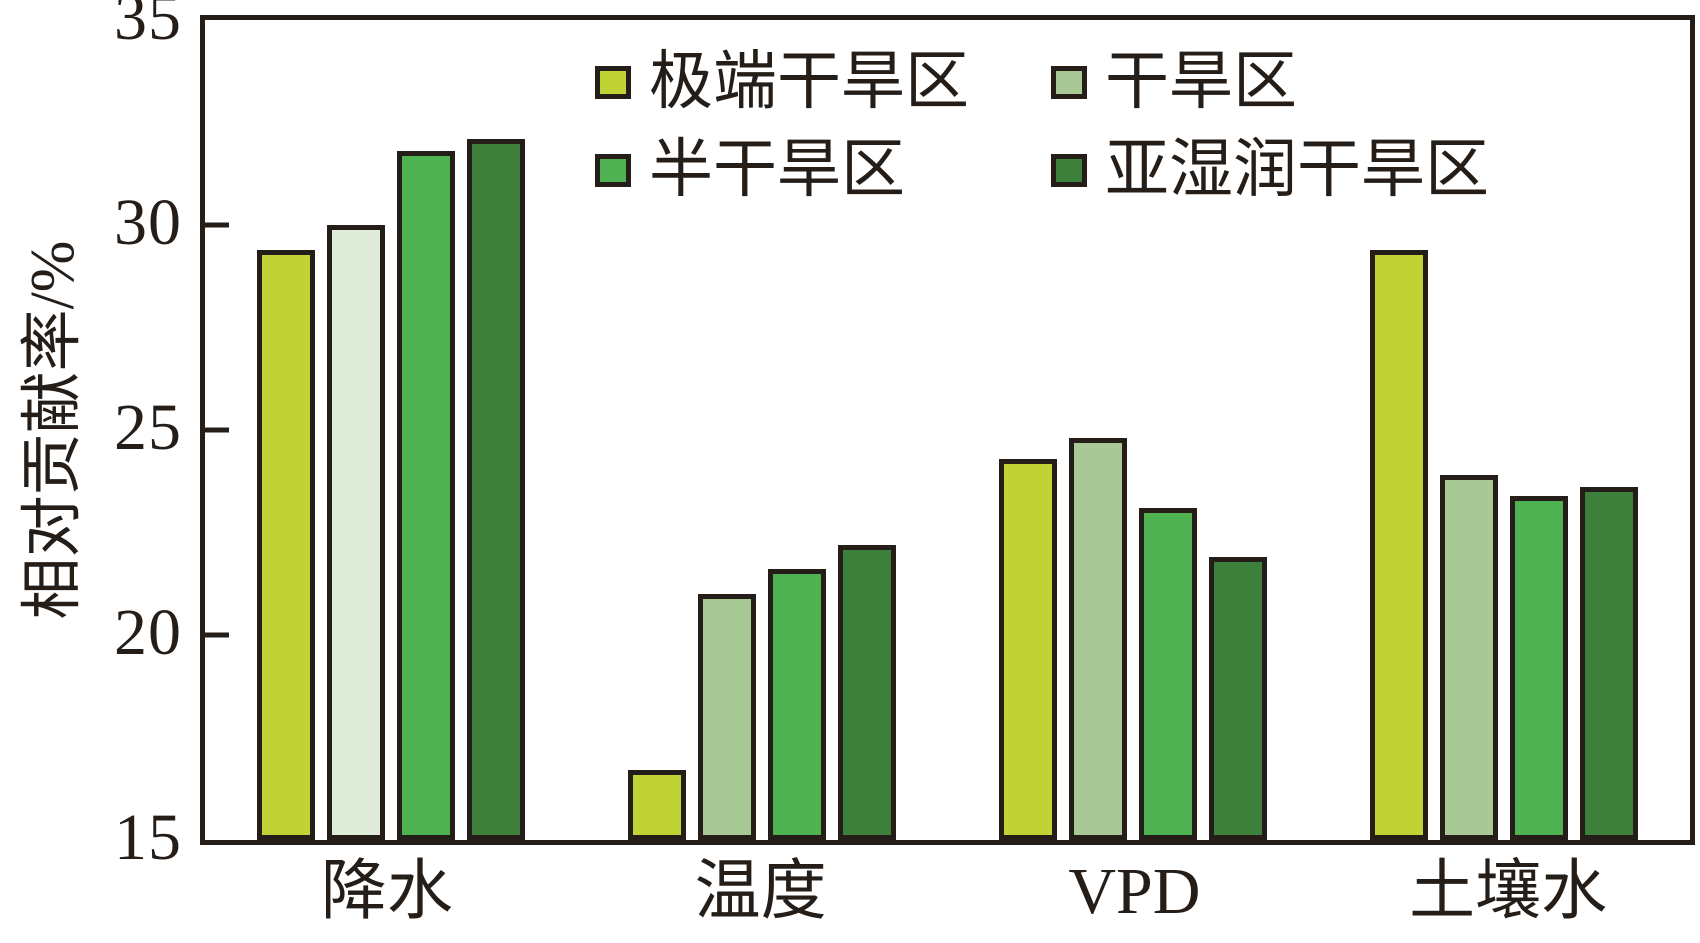  I want to click on y-tick-label: 25, so click(148, 427).